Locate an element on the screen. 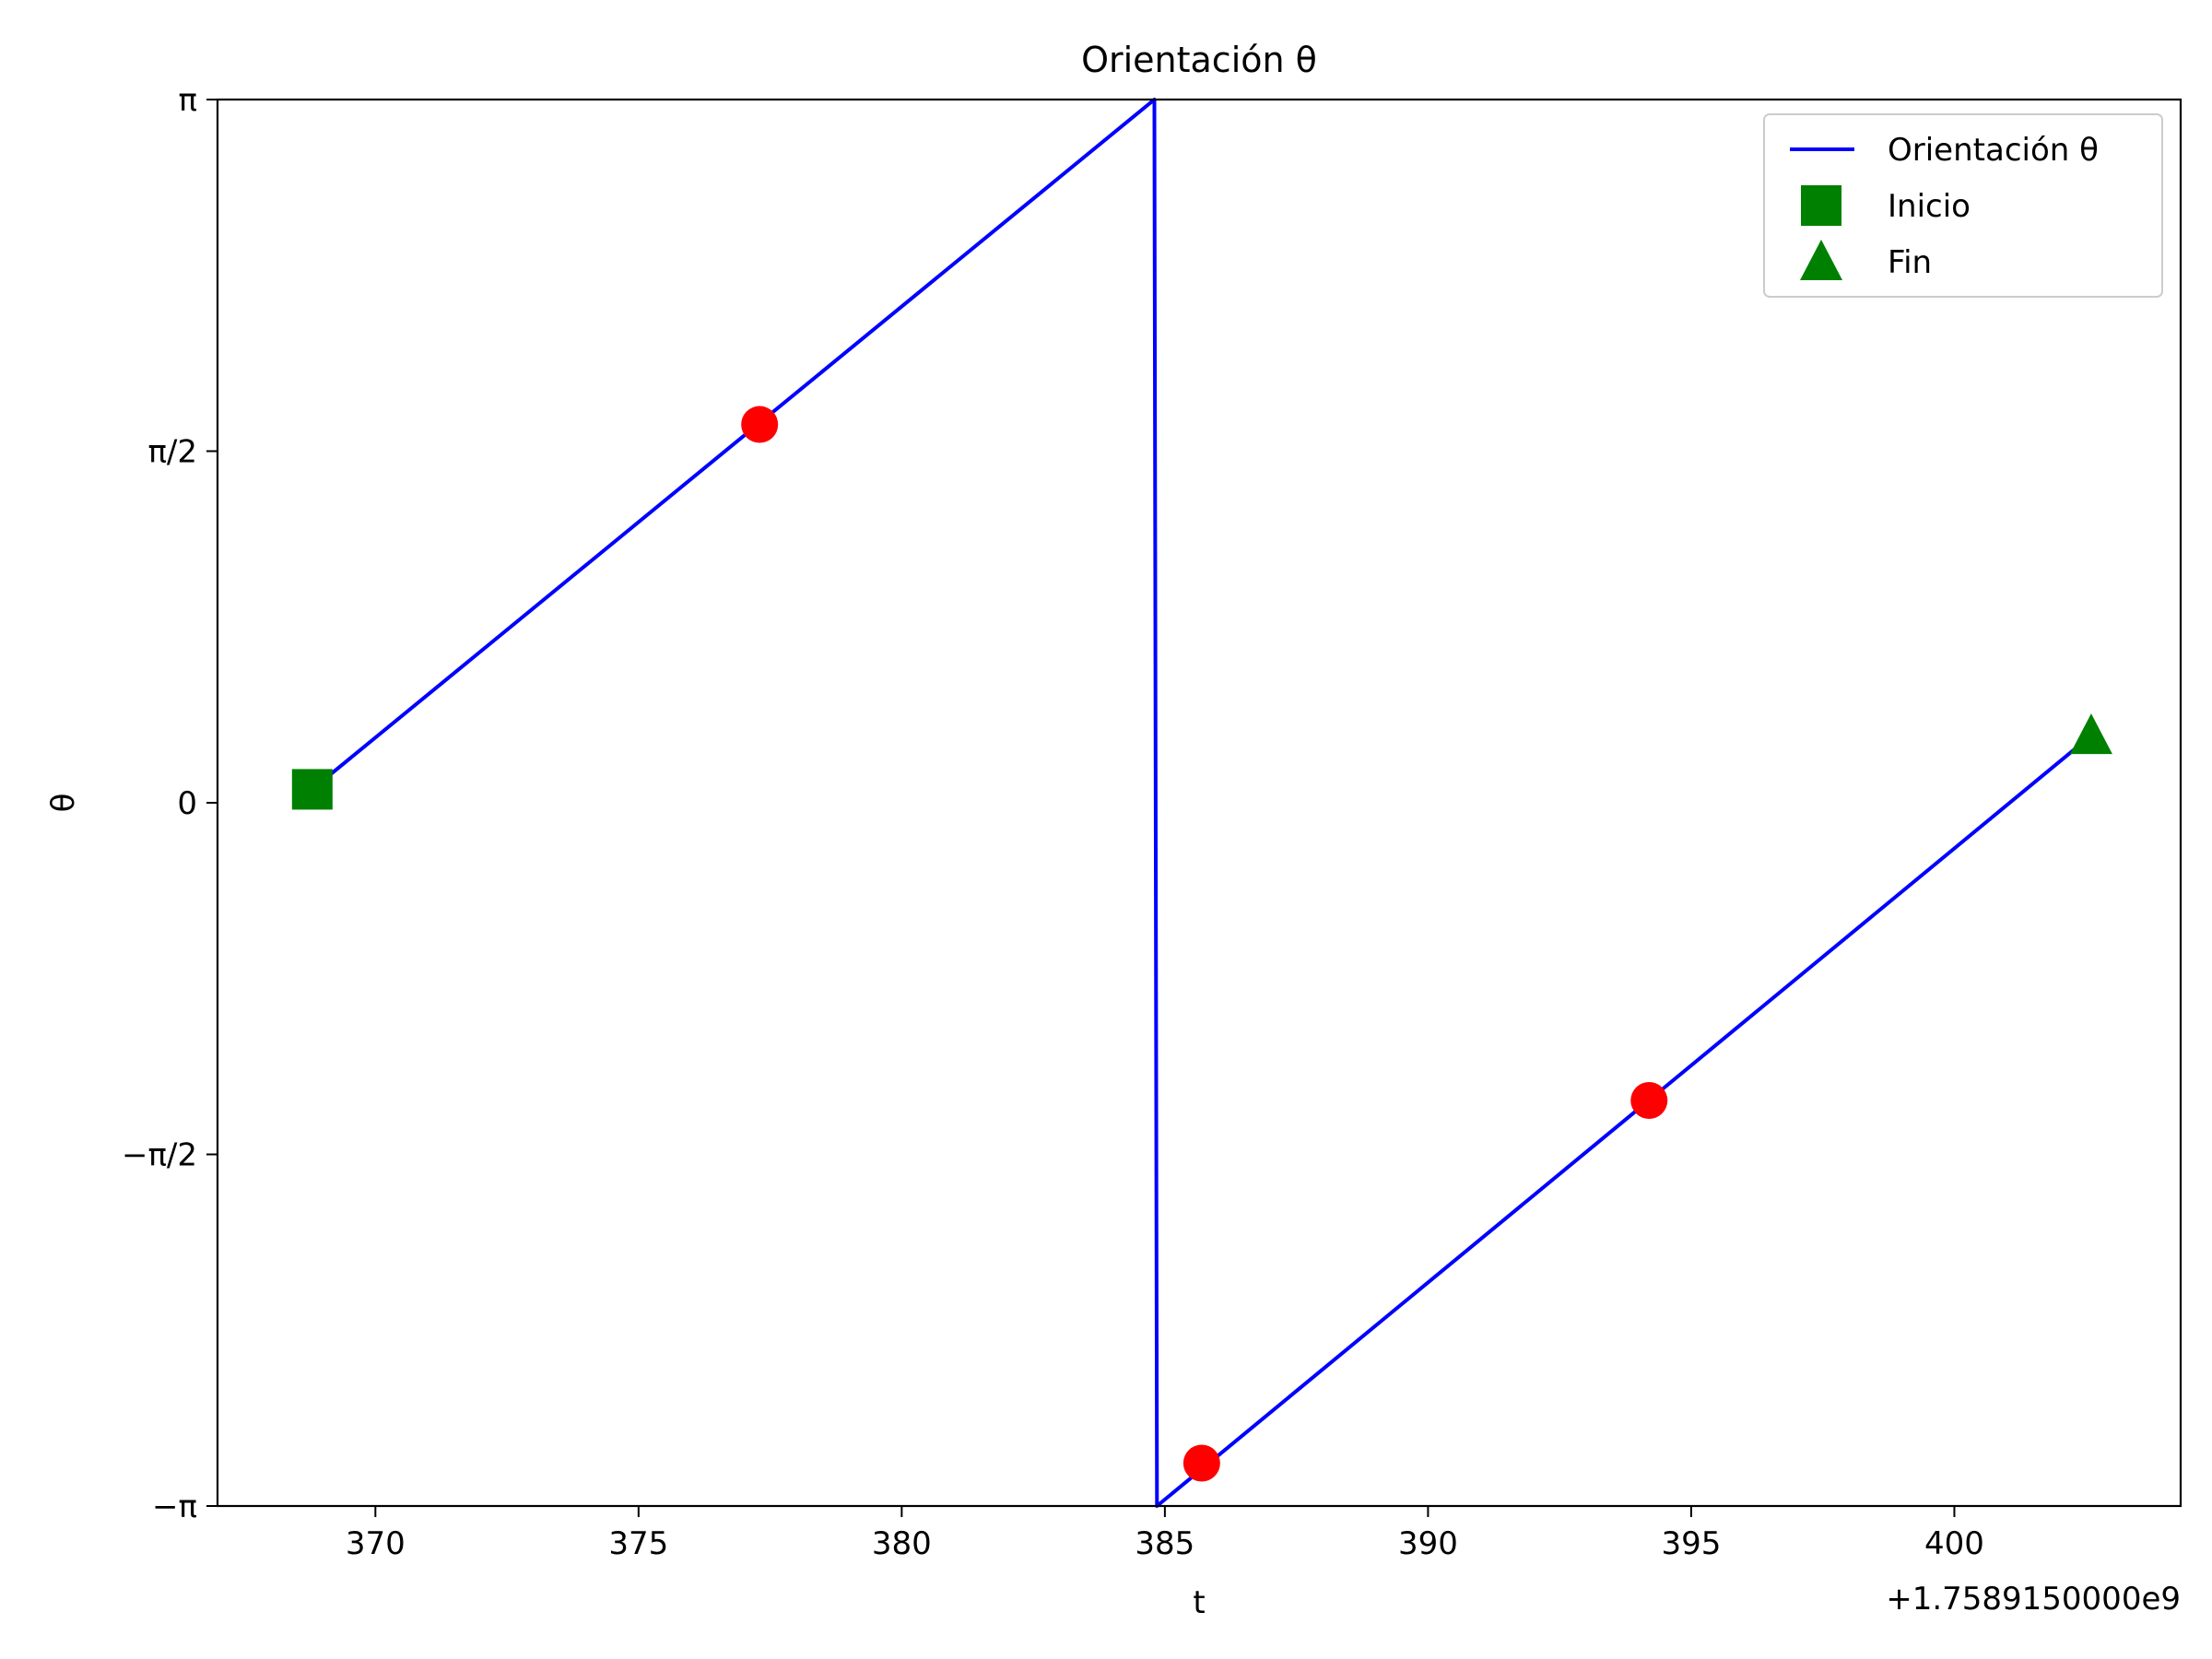  legend: Orientación θ Inicio Fin is located at coordinates (1963, 205).